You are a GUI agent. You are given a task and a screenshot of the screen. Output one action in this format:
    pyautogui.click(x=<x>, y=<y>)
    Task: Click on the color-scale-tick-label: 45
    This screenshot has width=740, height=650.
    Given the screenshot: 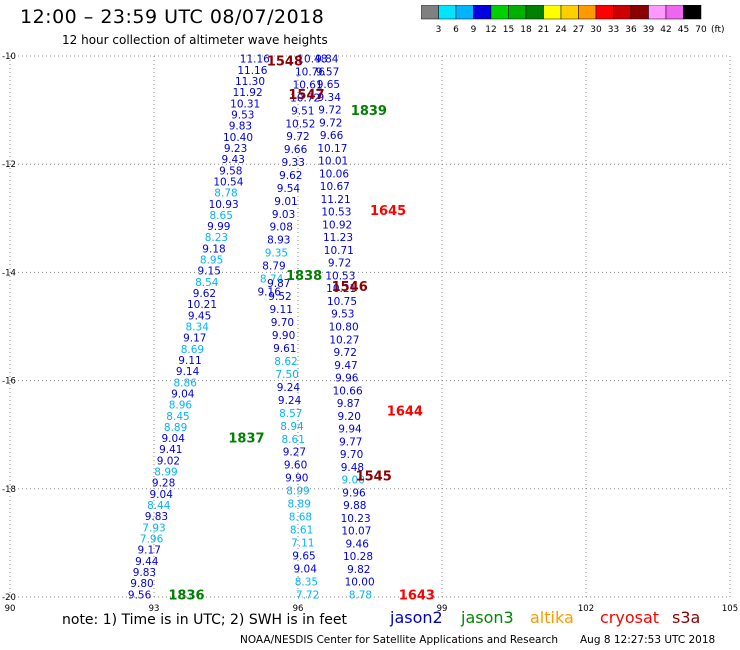 What is the action you would take?
    pyautogui.click(x=683, y=30)
    